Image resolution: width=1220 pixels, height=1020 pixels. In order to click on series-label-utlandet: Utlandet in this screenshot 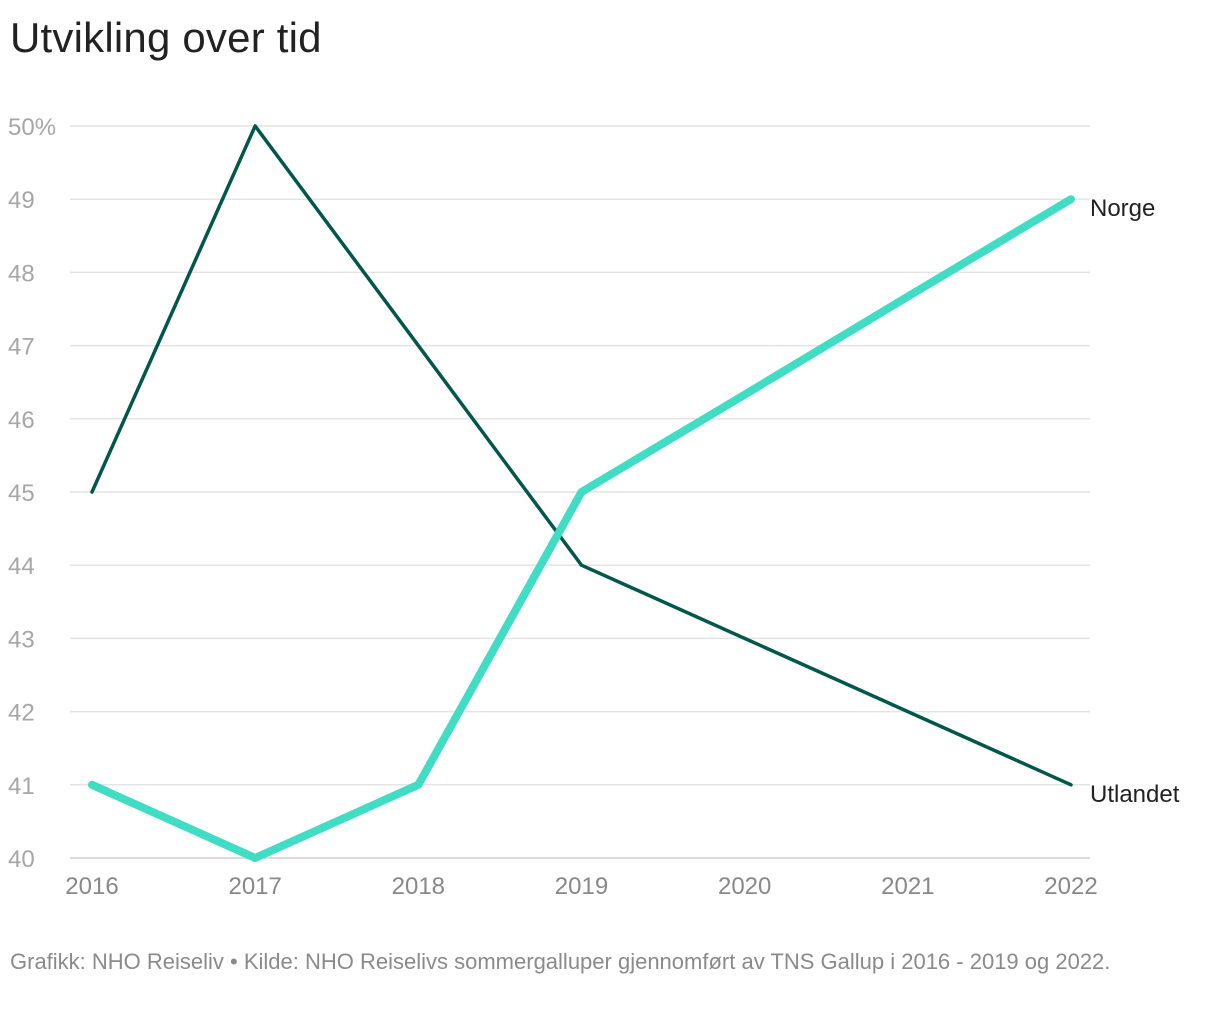, I will do `click(1135, 794)`.